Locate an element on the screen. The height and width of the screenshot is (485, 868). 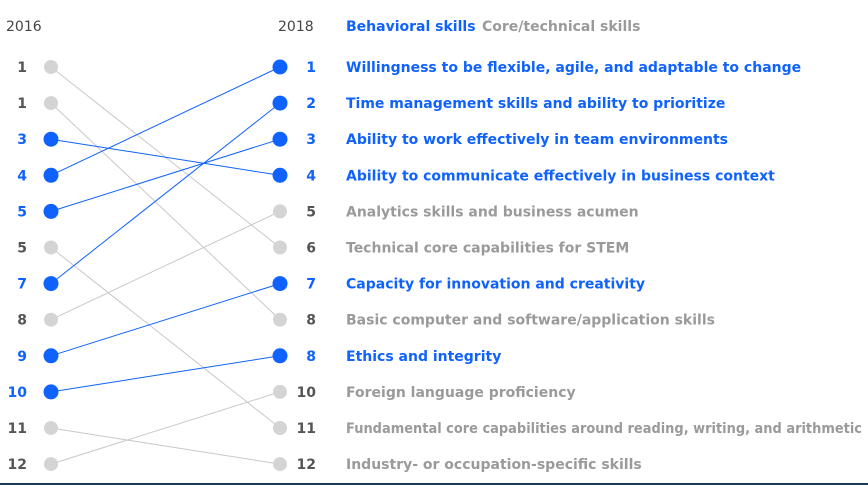
right-rank-label: 2 is located at coordinates (311, 104).